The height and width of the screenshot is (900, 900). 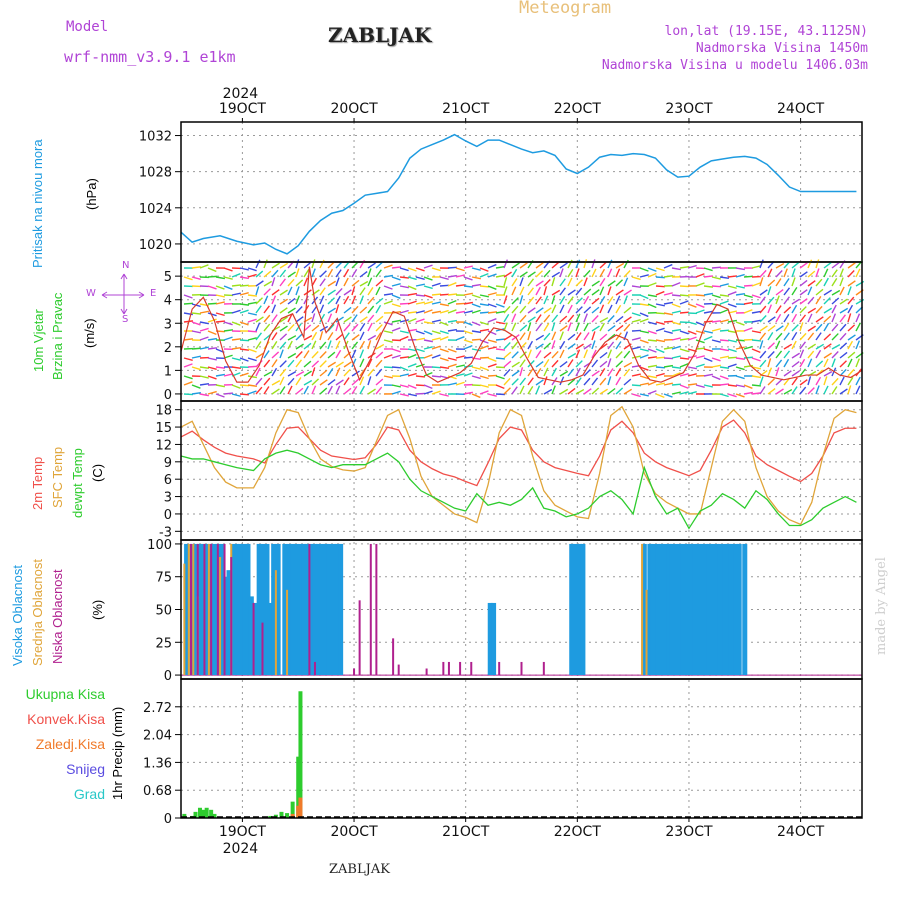 What do you see at coordinates (243, 832) in the screenshot?
I see `bottom-day-label-0: 19OCT` at bounding box center [243, 832].